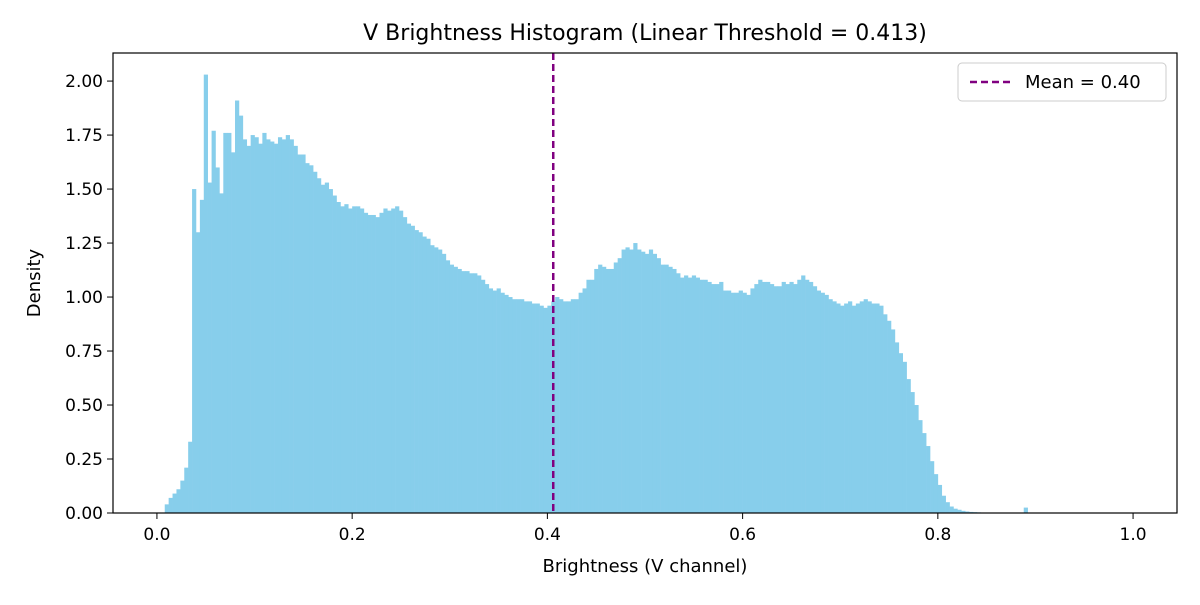 The width and height of the screenshot is (1200, 605). I want to click on legend-entry-mean: Mean = 0.40, so click(1083, 82).